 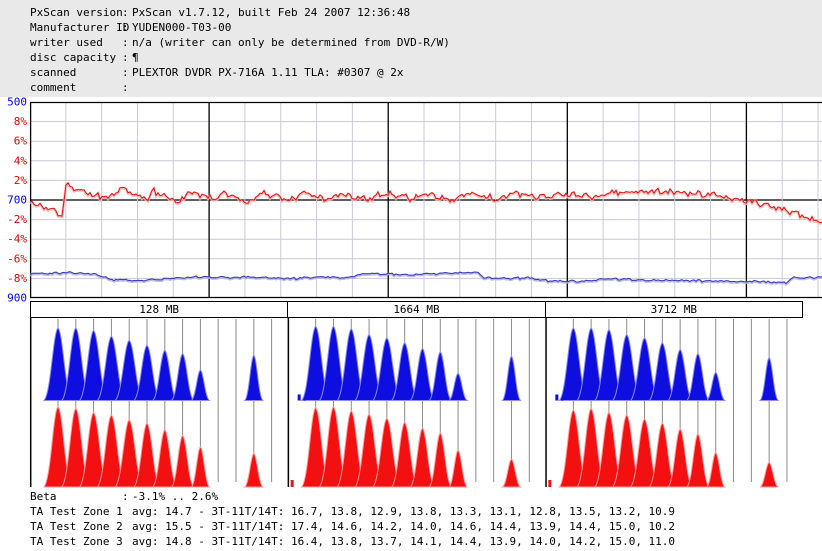 I want to click on header-label: comment, so click(x=53, y=87).